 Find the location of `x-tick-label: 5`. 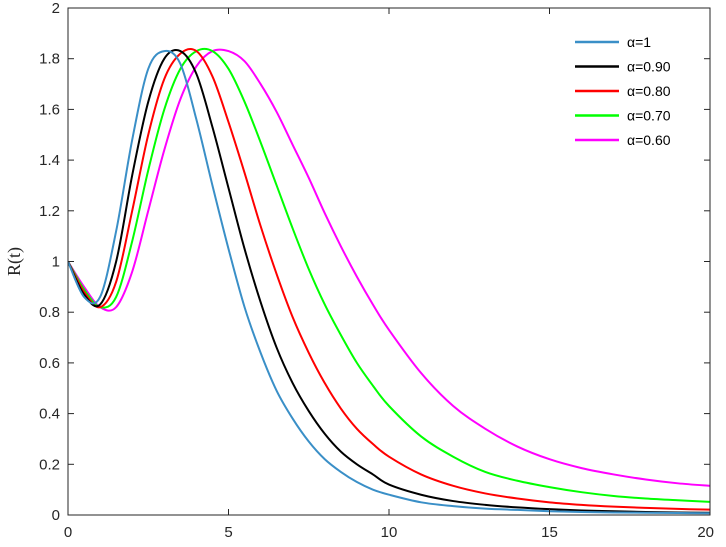

x-tick-label: 5 is located at coordinates (228, 532).